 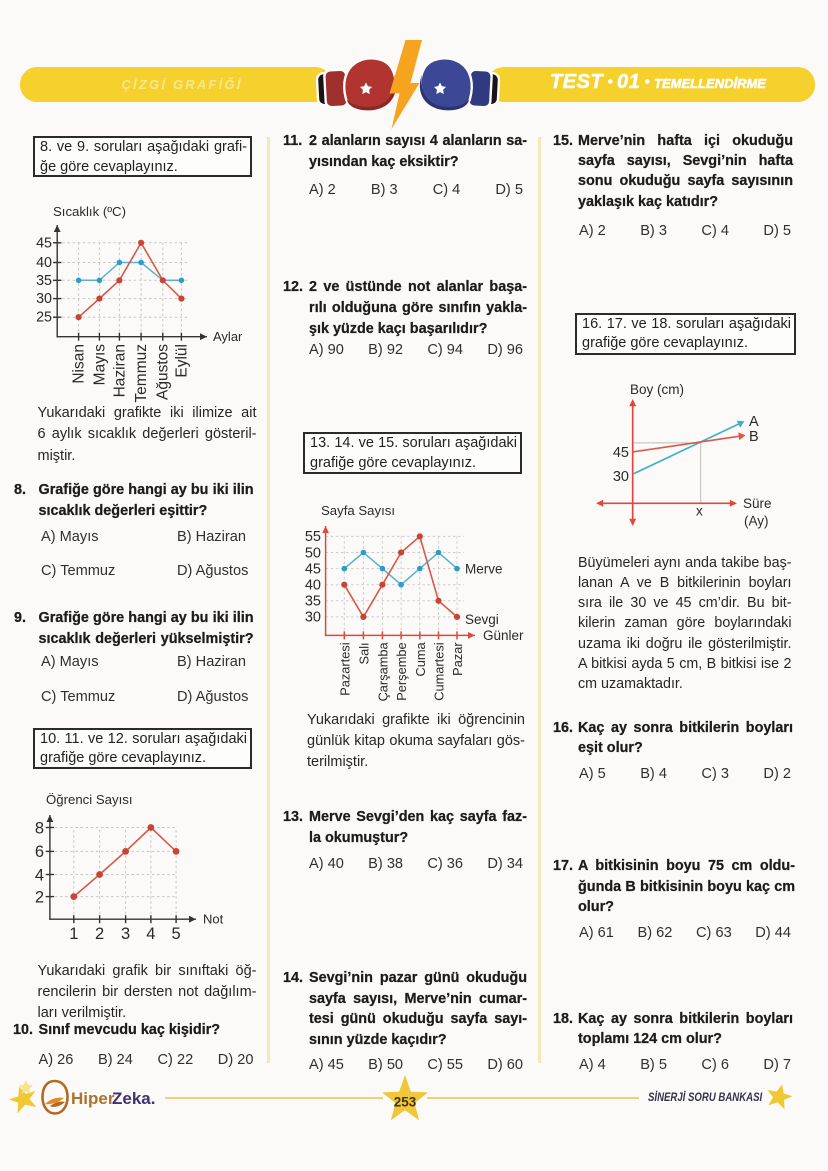 What do you see at coordinates (313, 553) in the screenshot?
I see `svg-text: 50` at bounding box center [313, 553].